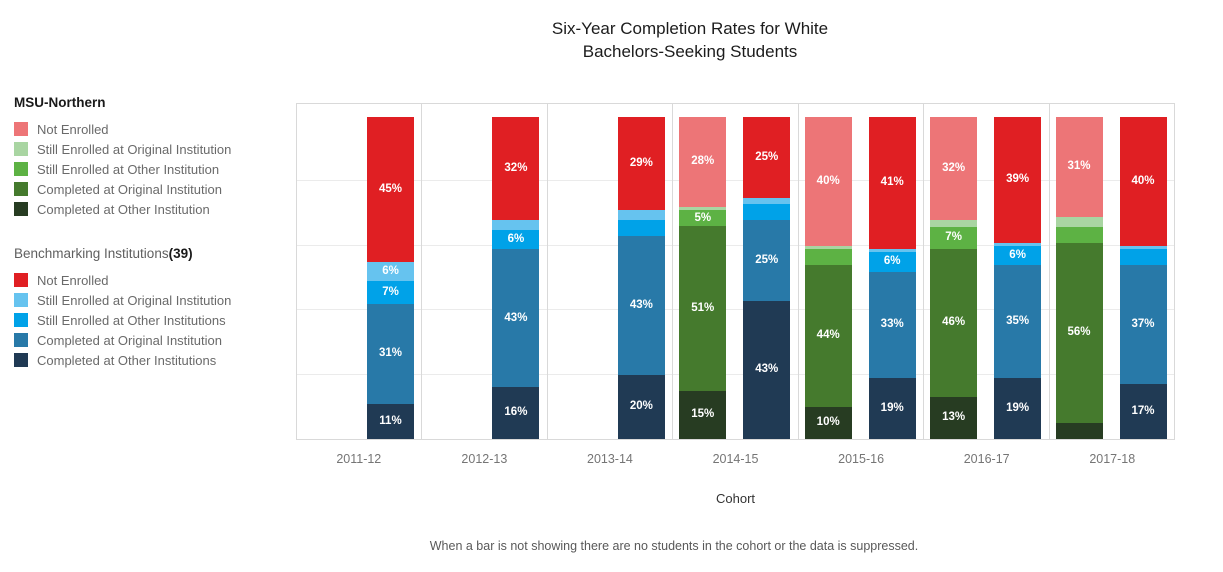 The image size is (1223, 572). What do you see at coordinates (735, 459) in the screenshot?
I see `x-tick-label: 2014-15` at bounding box center [735, 459].